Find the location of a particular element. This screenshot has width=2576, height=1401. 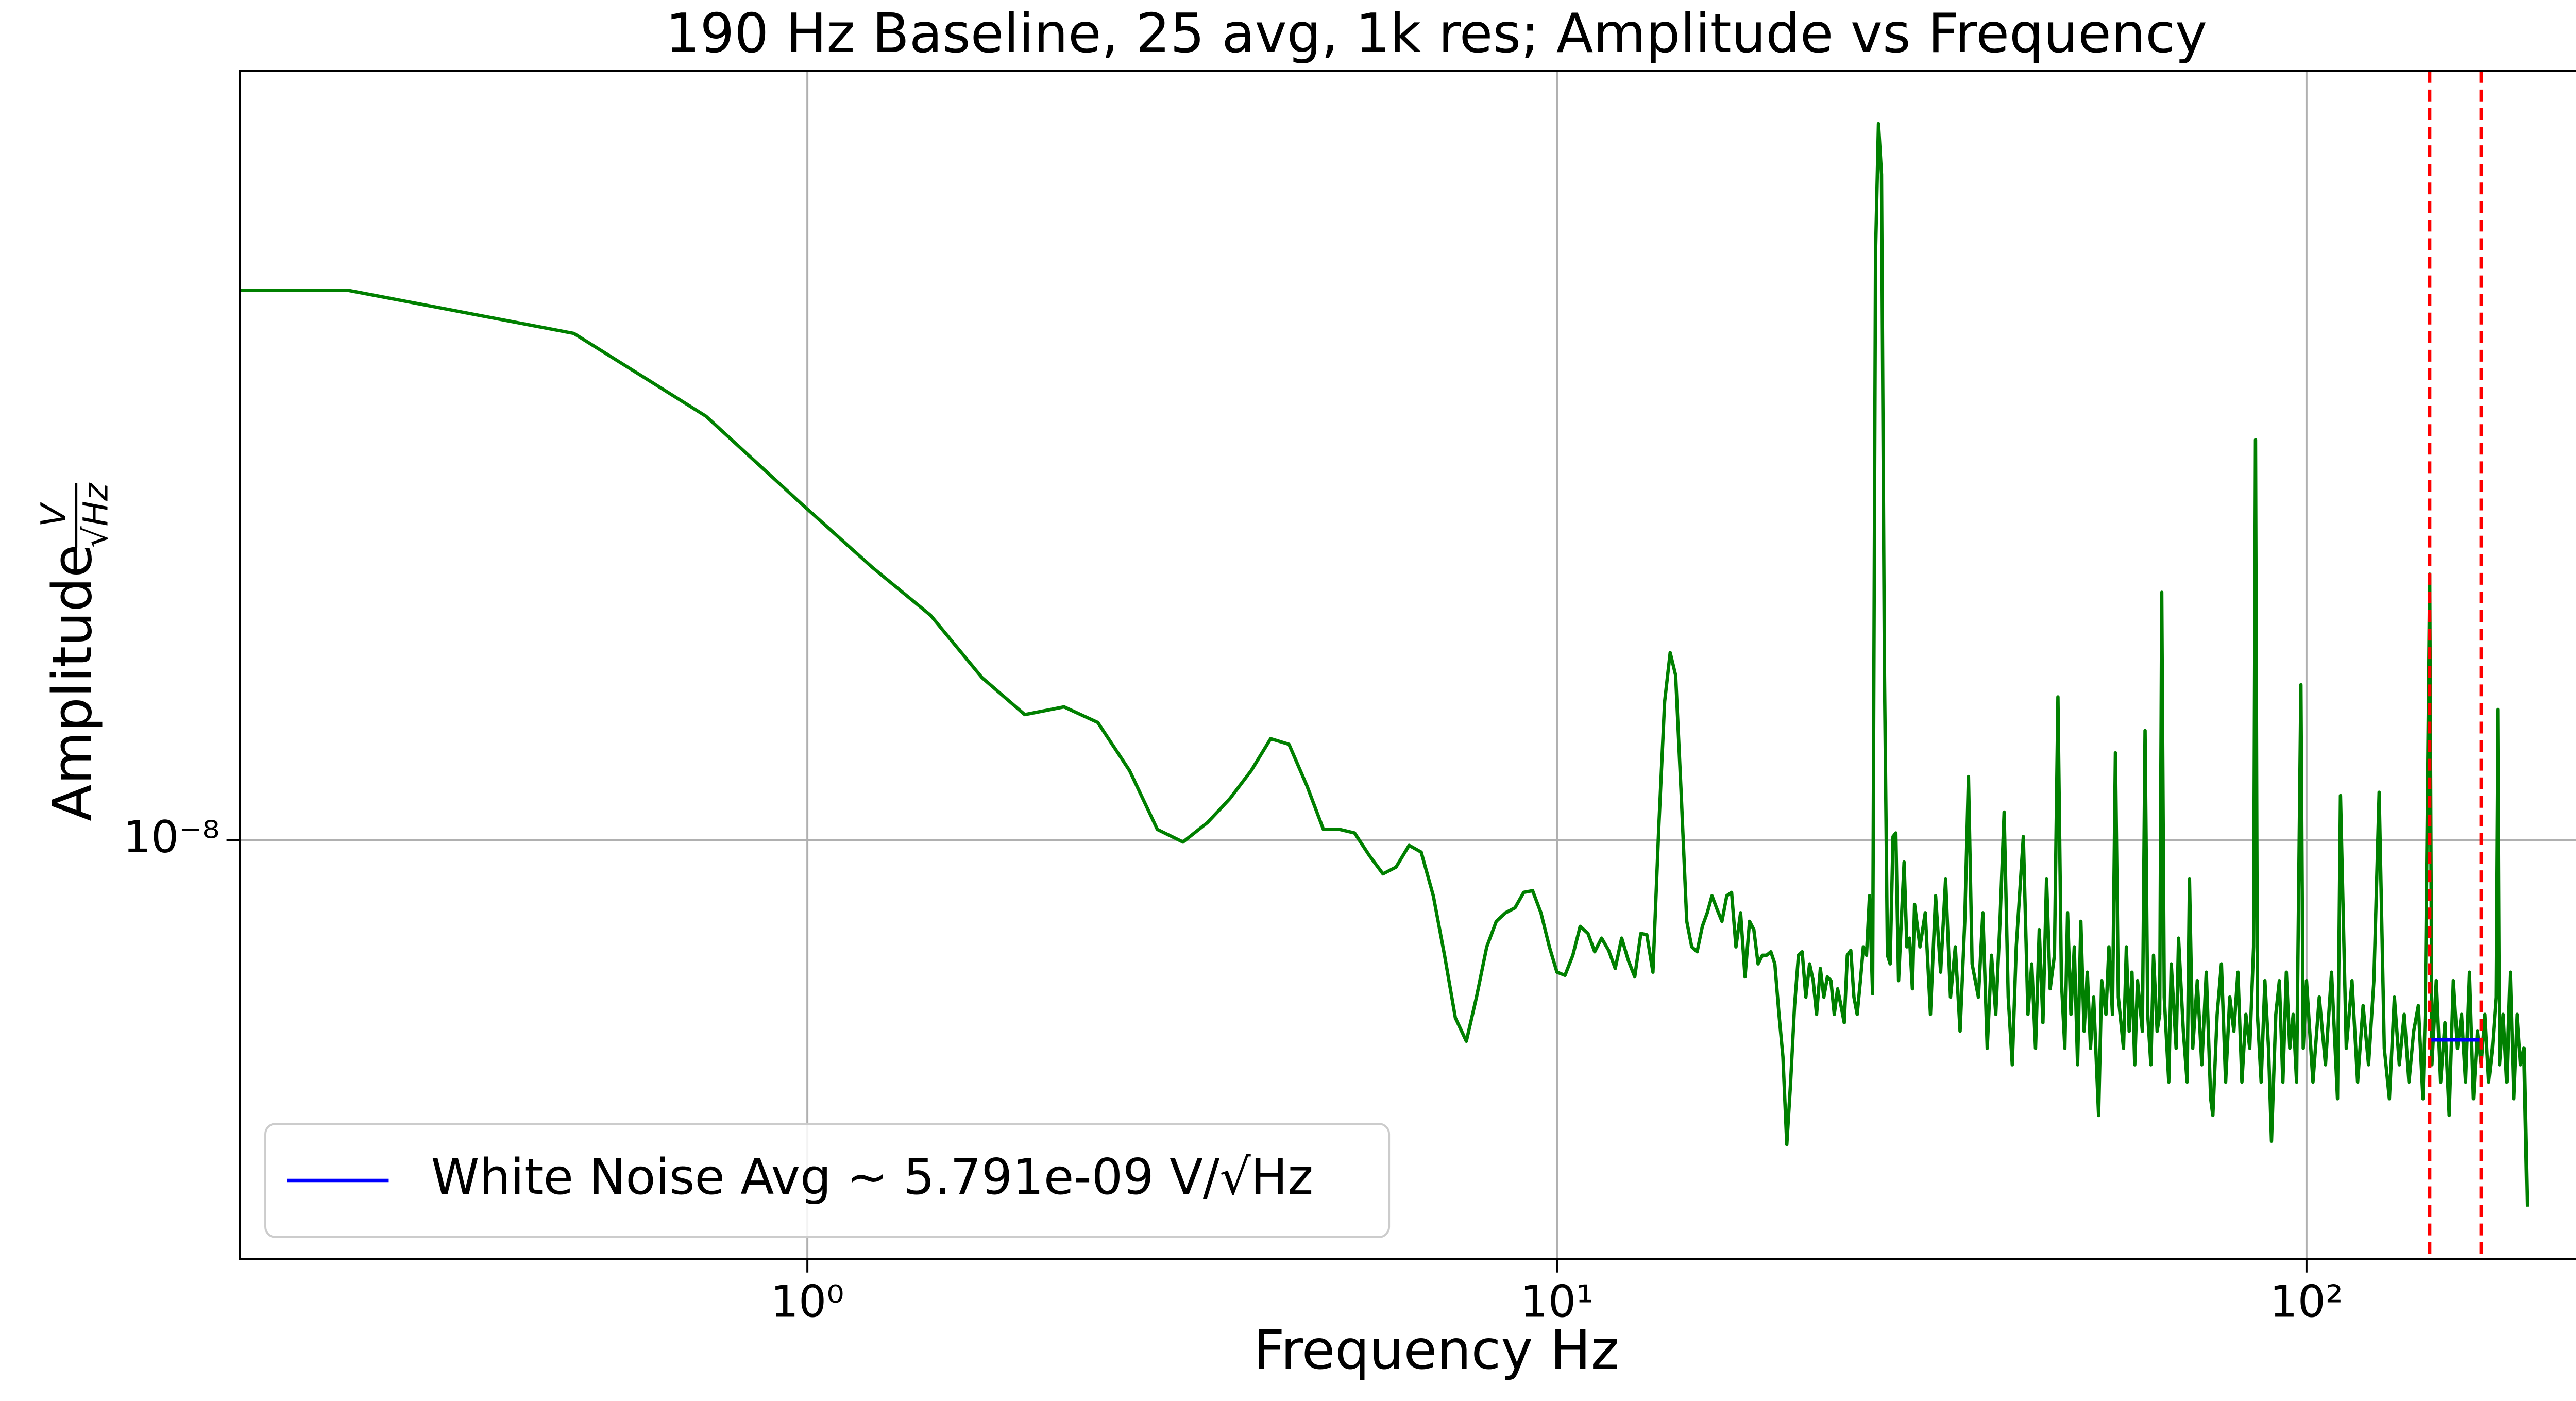

legend: White Noise Avg ~ 5.791e-09 V/√Hz is located at coordinates (827, 1180).